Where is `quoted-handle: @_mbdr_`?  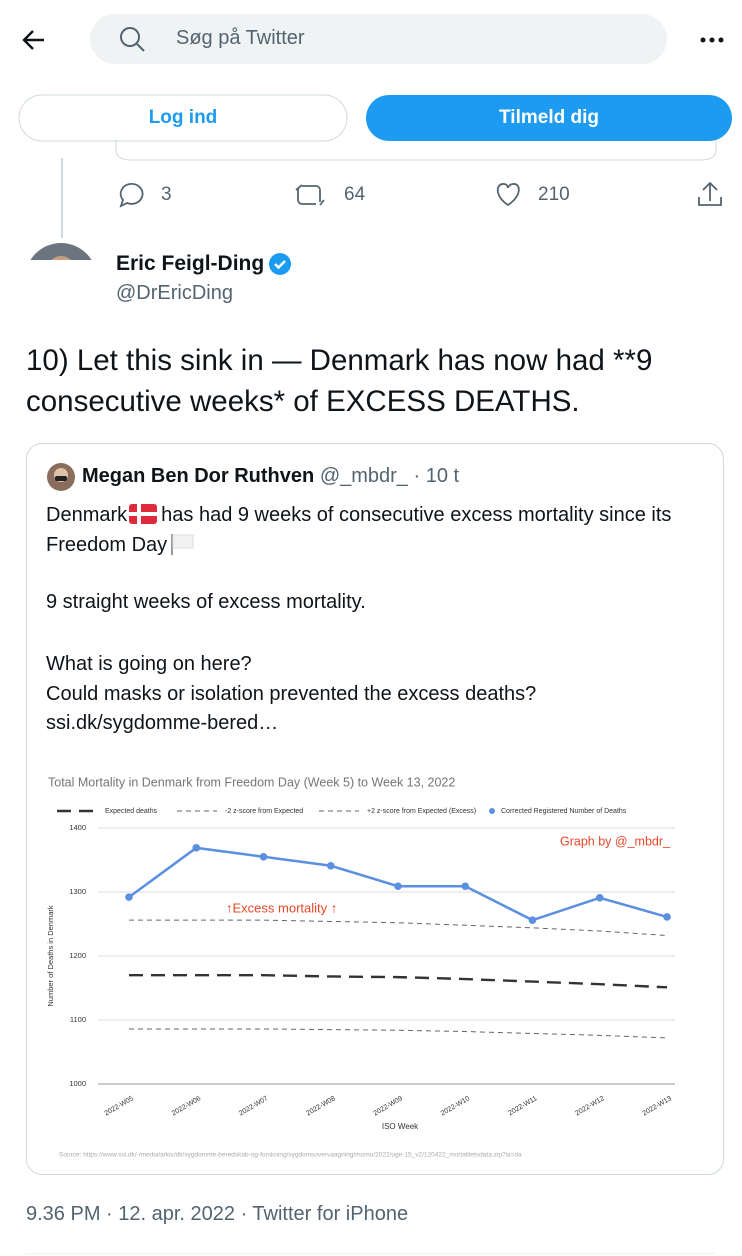 quoted-handle: @_mbdr_ is located at coordinates (363, 476).